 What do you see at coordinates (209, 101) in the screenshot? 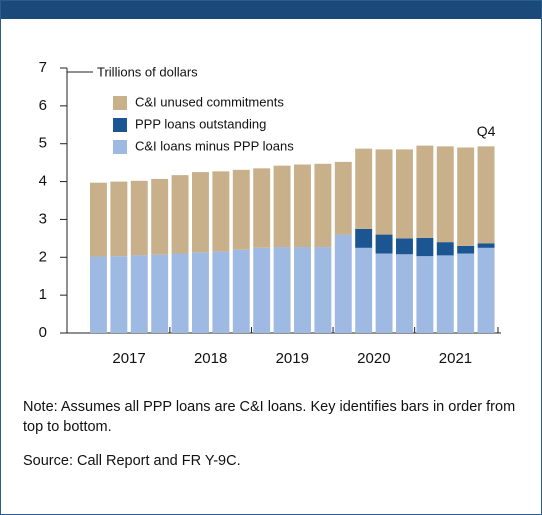
I see `legend-label: C&I unused commitments` at bounding box center [209, 101].